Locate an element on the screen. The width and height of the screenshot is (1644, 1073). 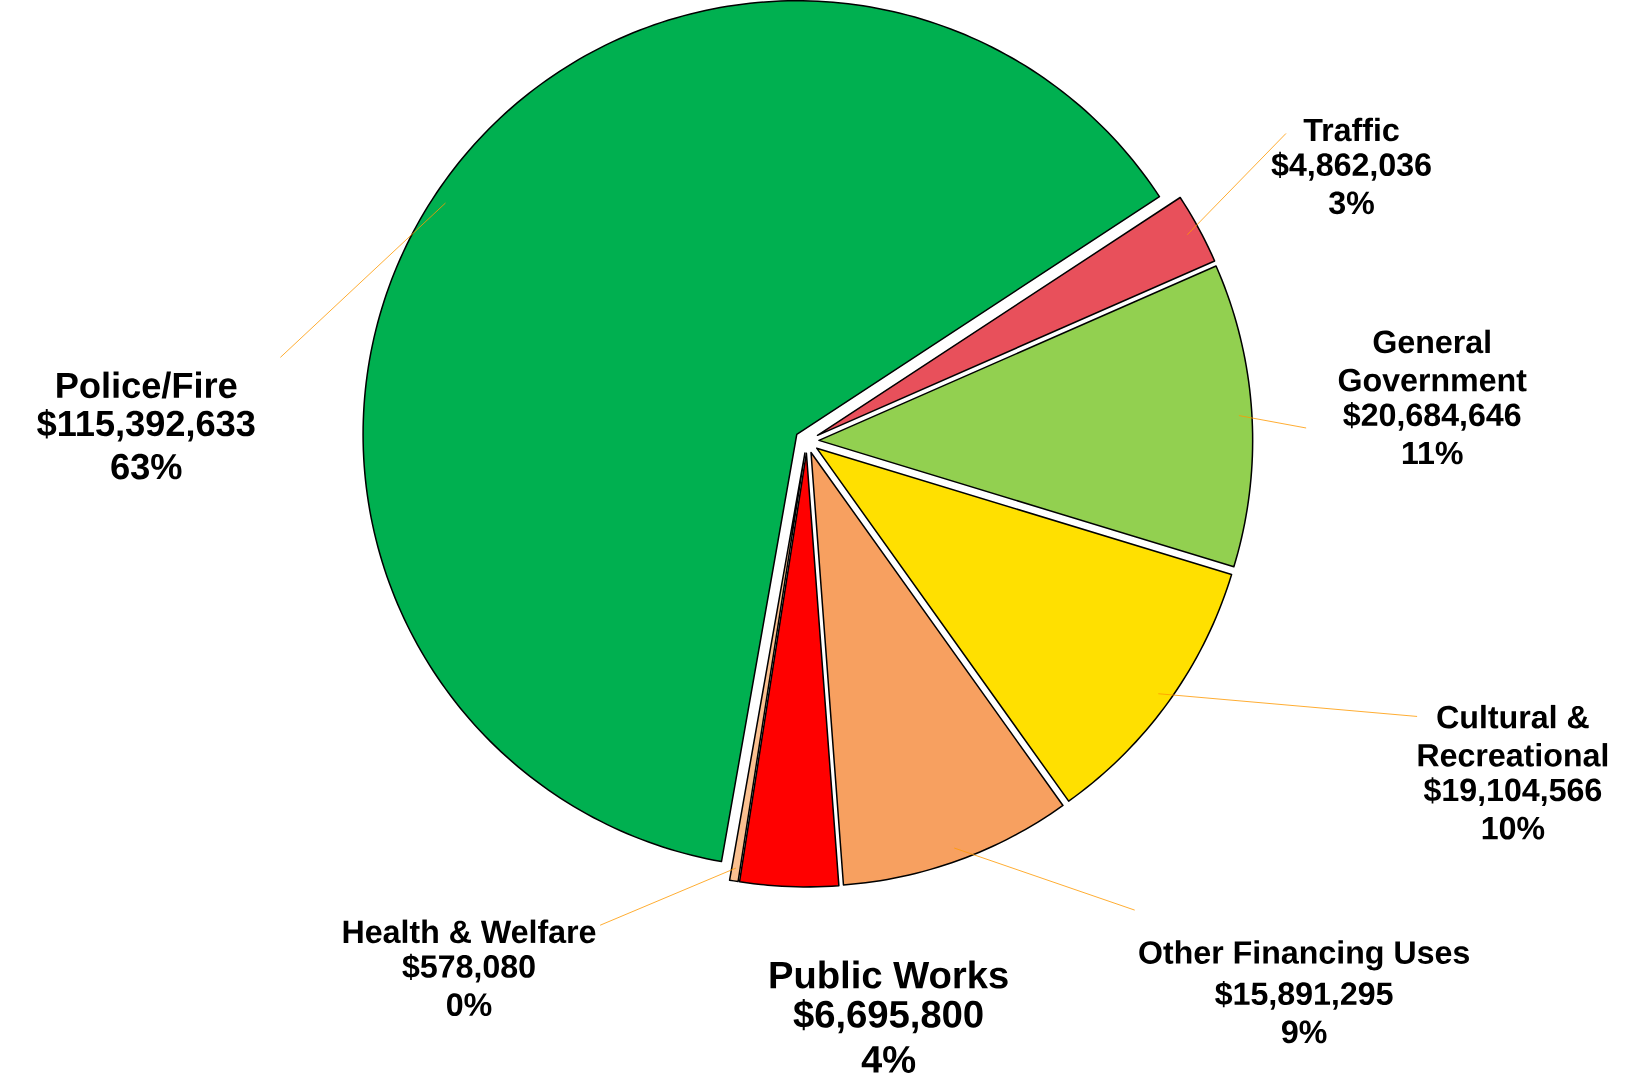
slice-label: General Government is located at coordinates (1432, 360).